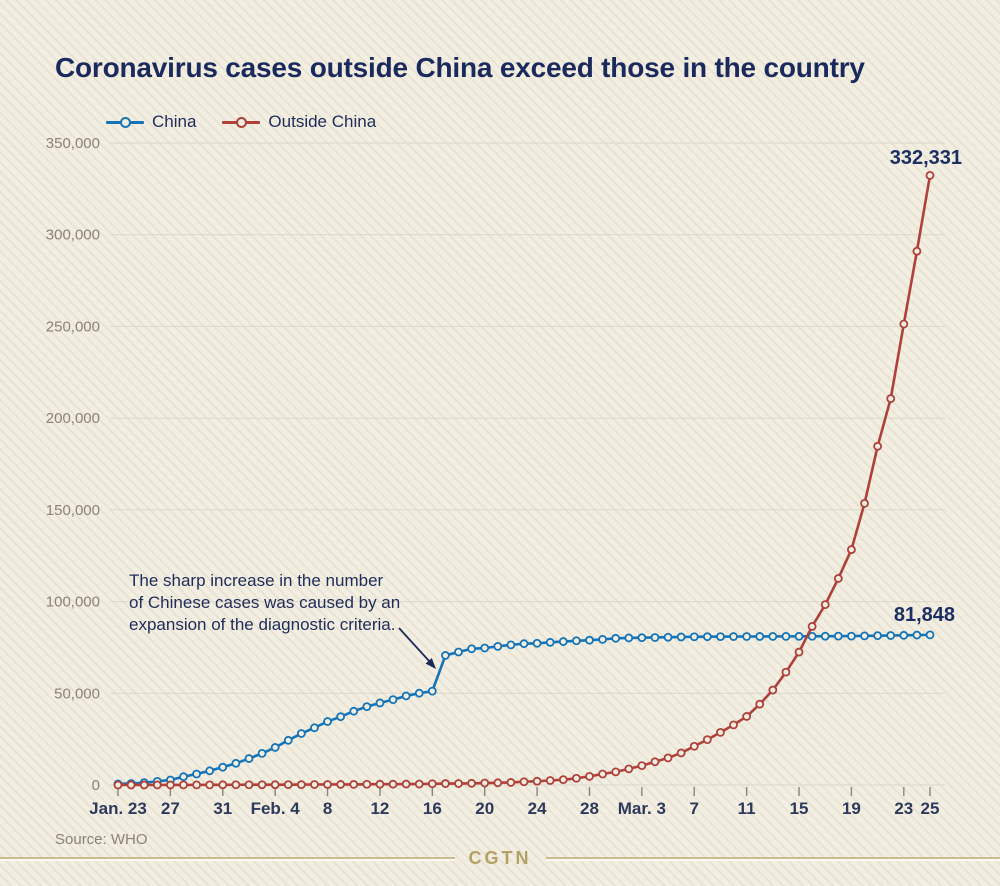 The image size is (1000, 886). What do you see at coordinates (430, 663) in the screenshot?
I see `annotation-arrowhead-icon` at bounding box center [430, 663].